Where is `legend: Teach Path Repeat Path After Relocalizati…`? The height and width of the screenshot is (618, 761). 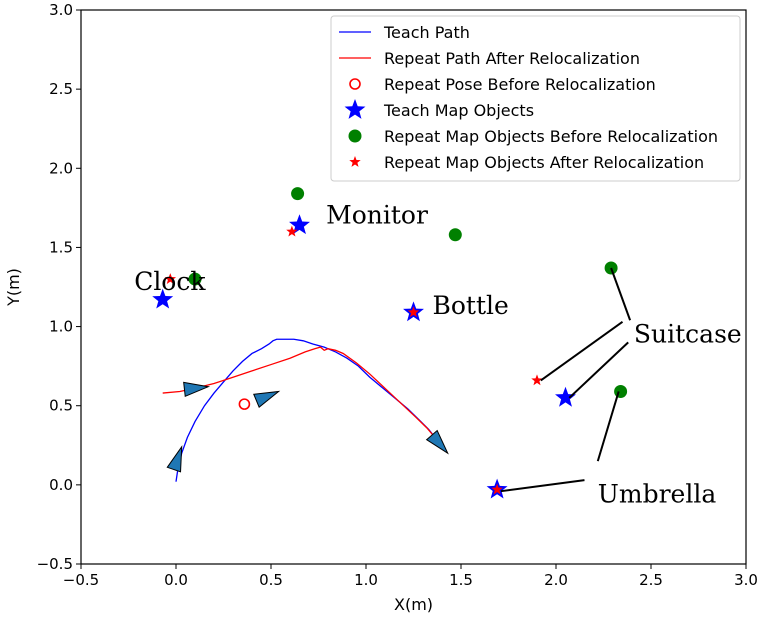 legend: Teach Path Repeat Path After Relocalizati… is located at coordinates (535, 98).